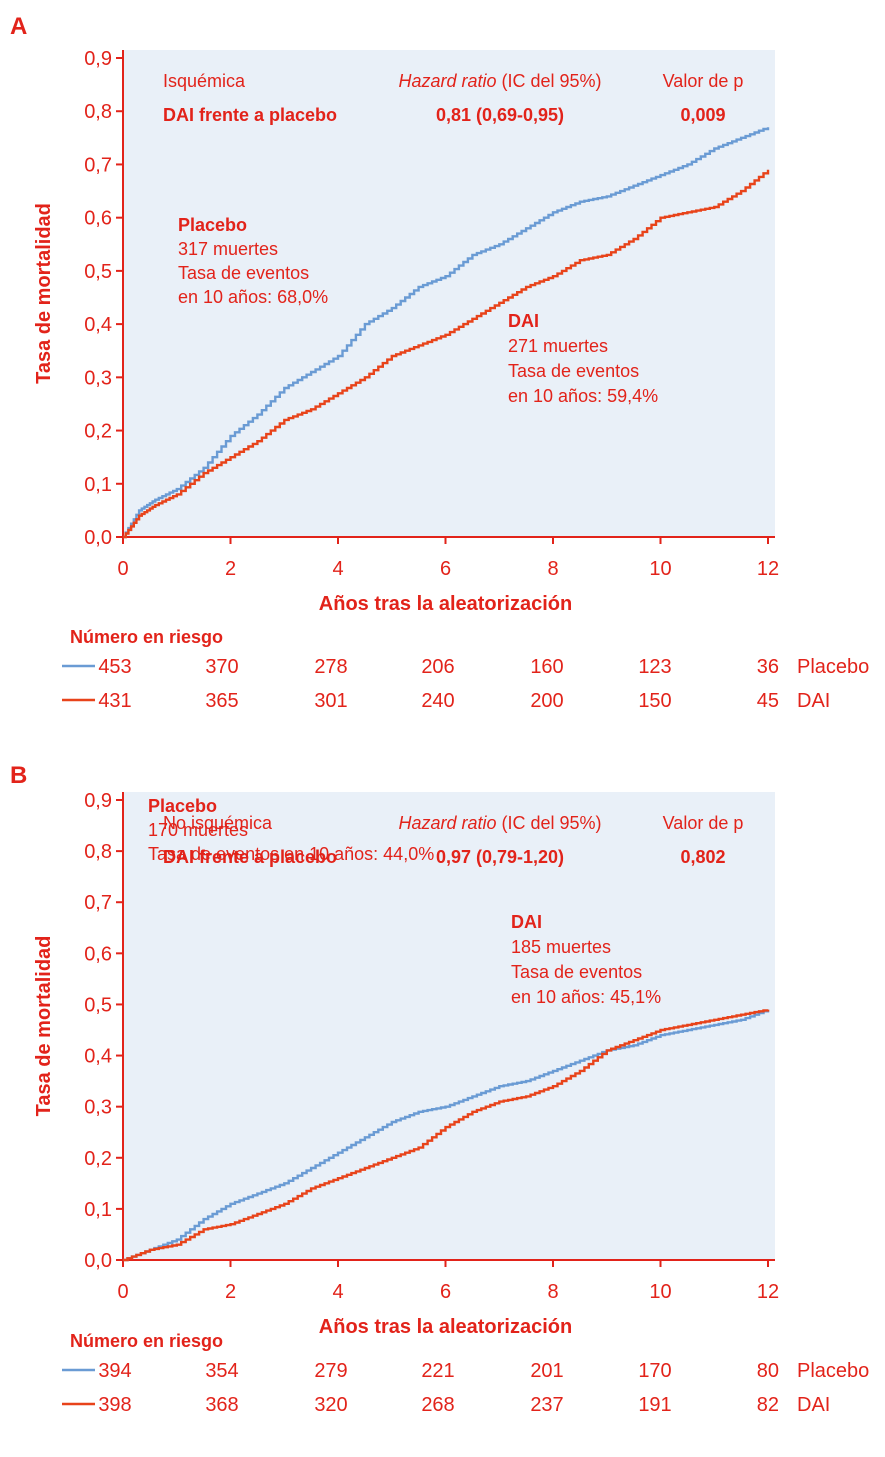 The height and width of the screenshot is (1457, 885). I want to click on risk-value: 240, so click(437, 701).